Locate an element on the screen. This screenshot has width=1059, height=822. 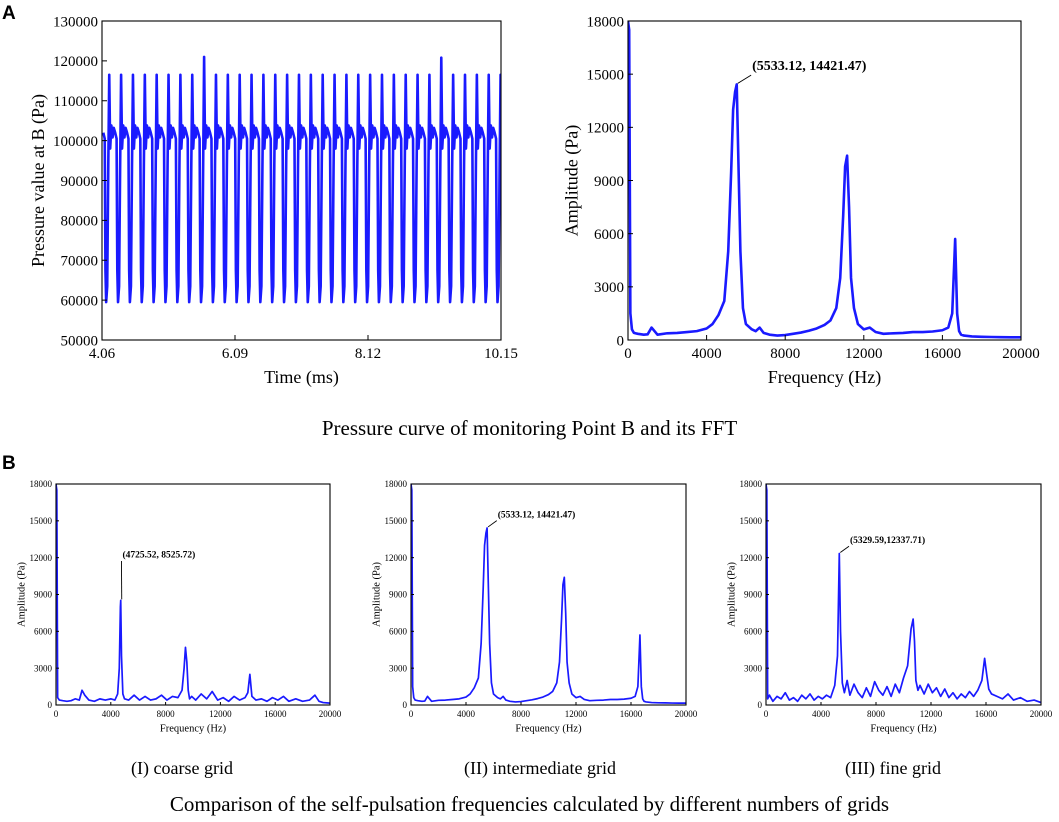
x-tick-label: 4.06 is located at coordinates (102, 354).